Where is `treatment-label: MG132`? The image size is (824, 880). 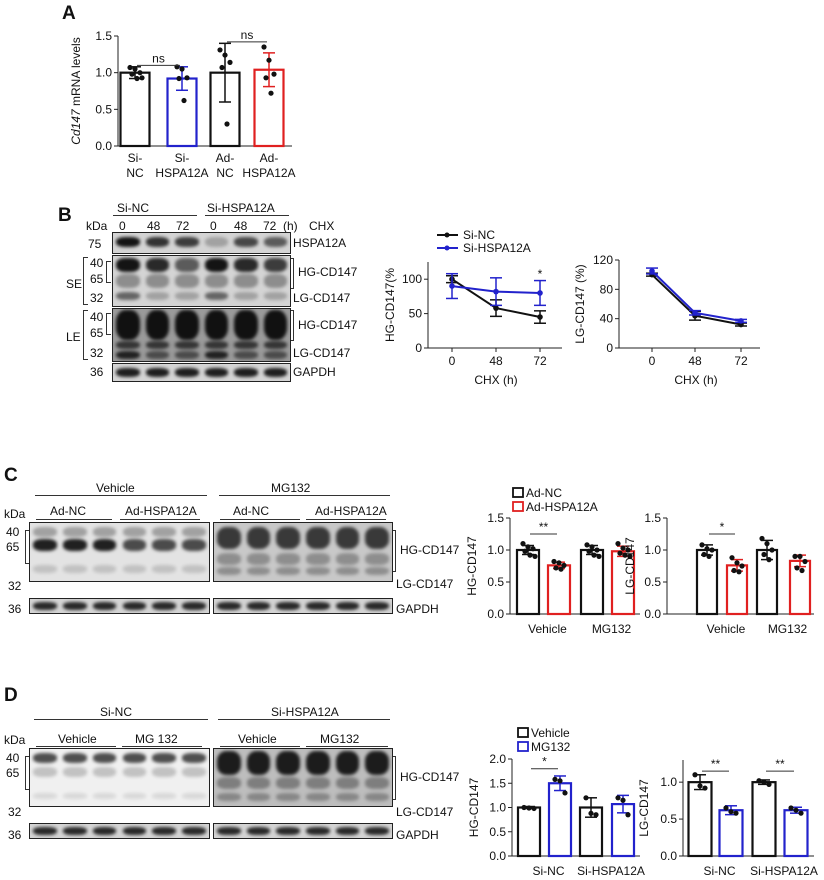
treatment-label: MG132 is located at coordinates (340, 739).